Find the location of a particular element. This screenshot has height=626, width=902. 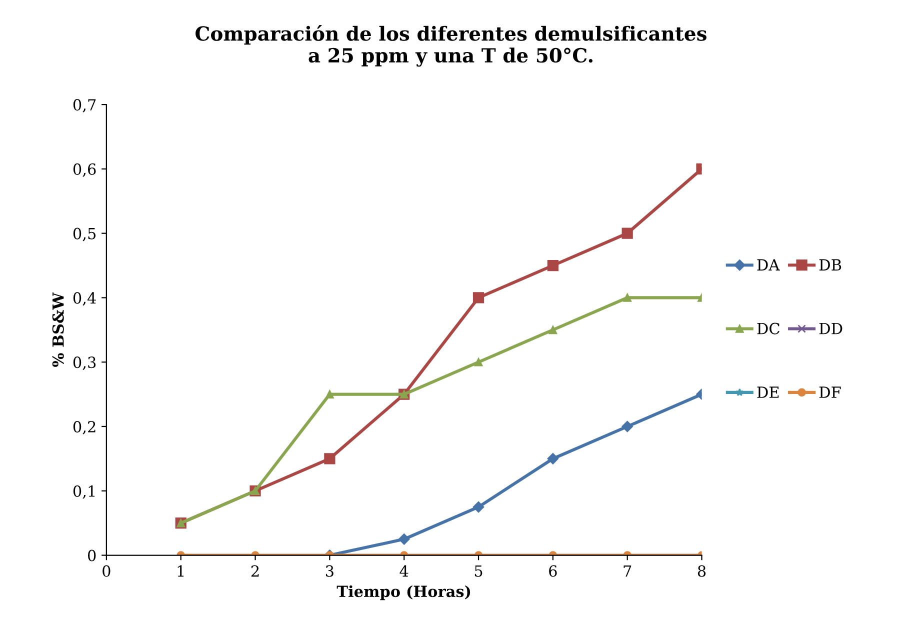

x-tick-label: 6 is located at coordinates (553, 571).